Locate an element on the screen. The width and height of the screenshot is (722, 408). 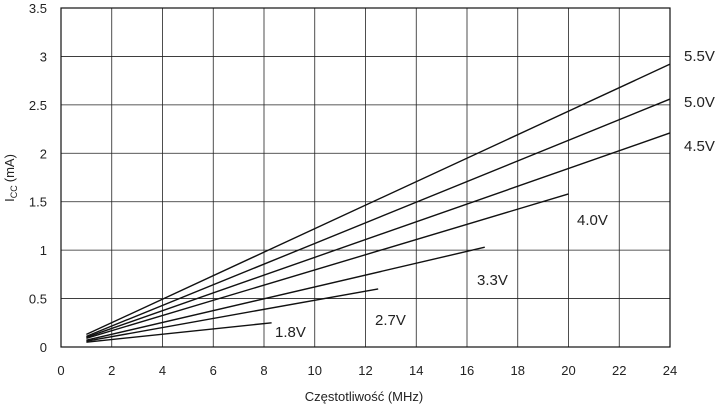
y-tick-label: 3 is located at coordinates (43, 56).